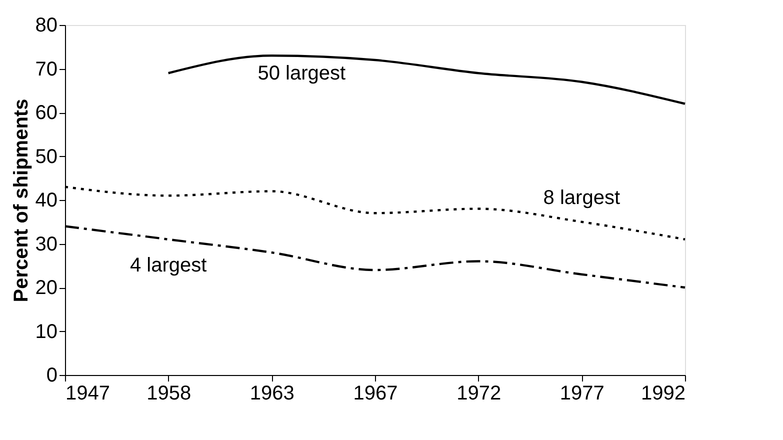  Describe the element at coordinates (88, 393) in the screenshot. I see `x-tick-label: 1947` at that location.